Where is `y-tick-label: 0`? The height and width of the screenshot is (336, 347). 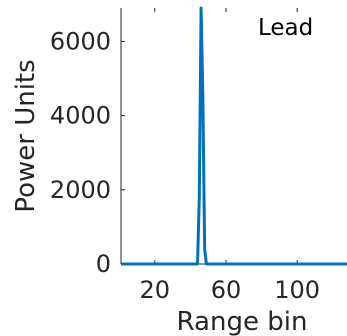 y-tick-label: 0 is located at coordinates (103, 264).